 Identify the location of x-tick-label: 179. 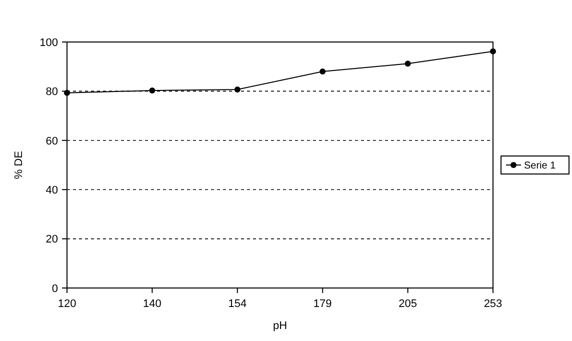
(322, 304).